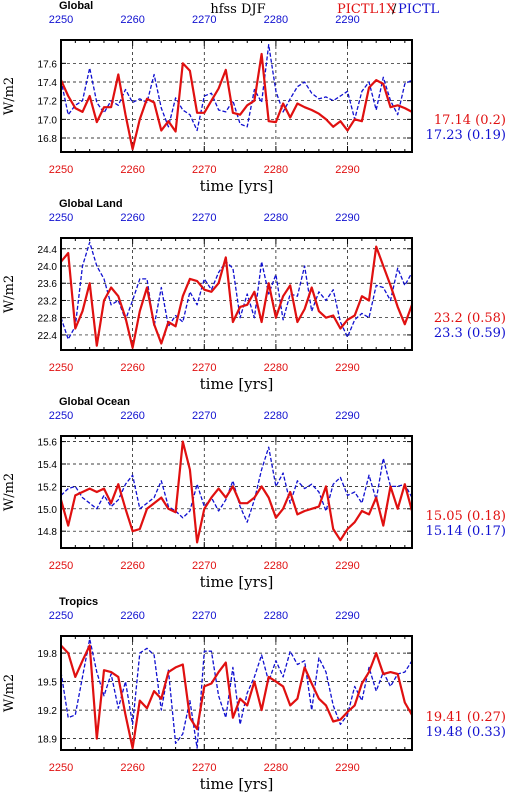  I want to click on y-tick-label: 23.6, so click(48, 284).